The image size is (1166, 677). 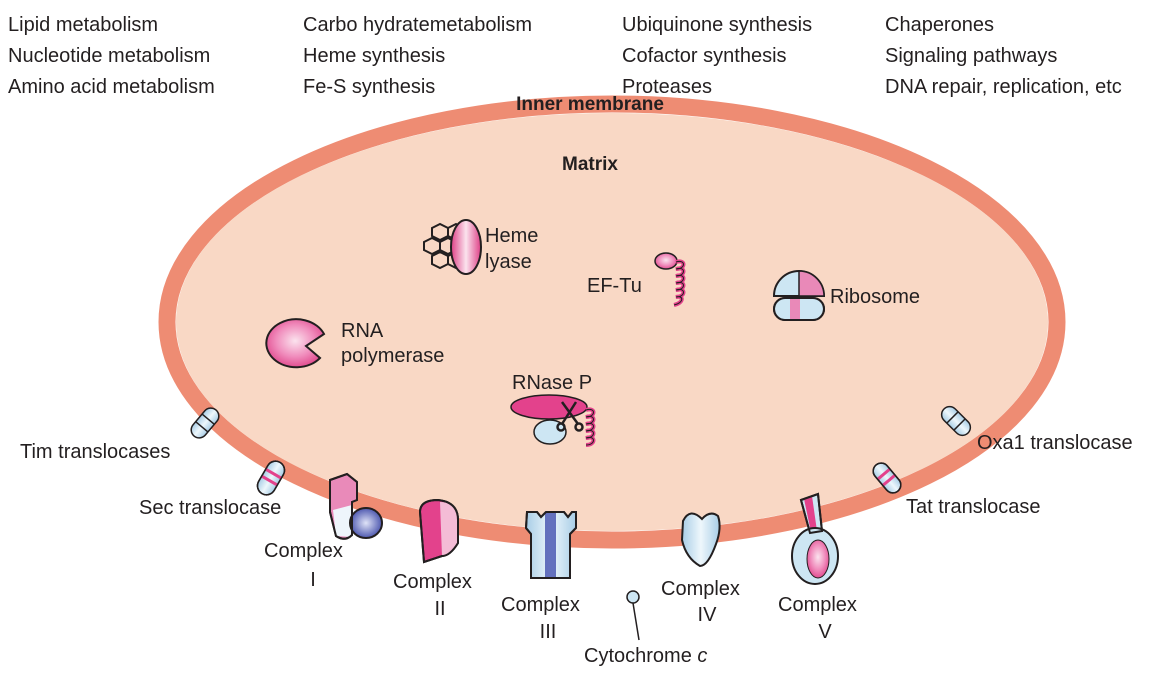 What do you see at coordinates (633, 615) in the screenshot?
I see `cytochrome-c-icon` at bounding box center [633, 615].